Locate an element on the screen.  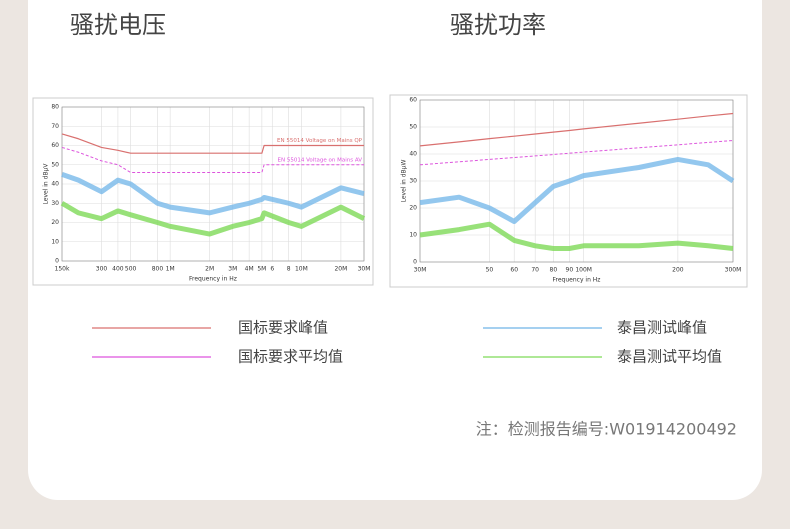
x-tick-label: 90 is located at coordinates (570, 270).